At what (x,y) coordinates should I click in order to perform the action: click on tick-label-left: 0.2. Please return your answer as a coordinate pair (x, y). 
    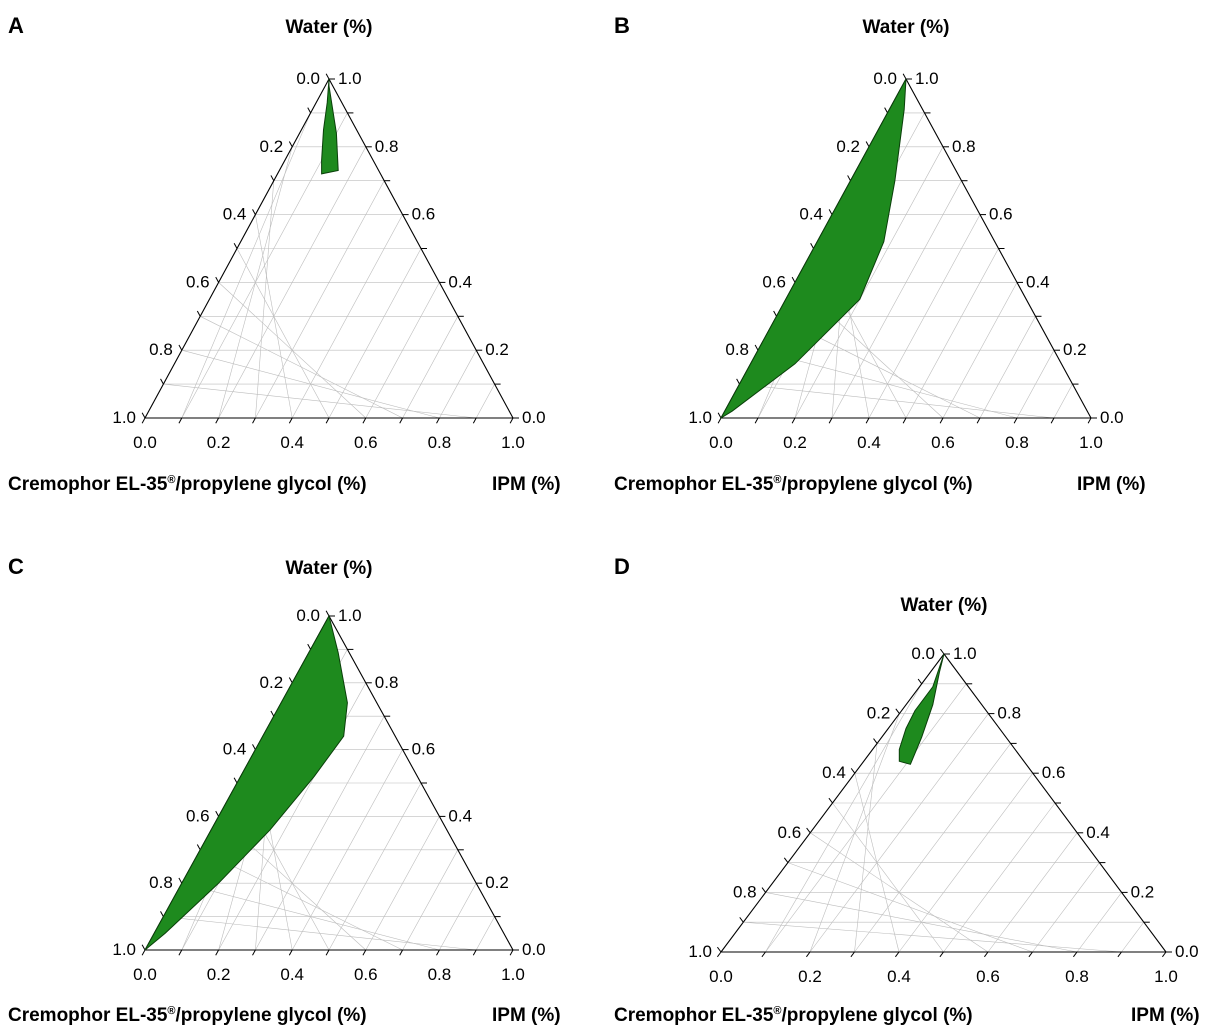
    Looking at the image, I should click on (272, 146).